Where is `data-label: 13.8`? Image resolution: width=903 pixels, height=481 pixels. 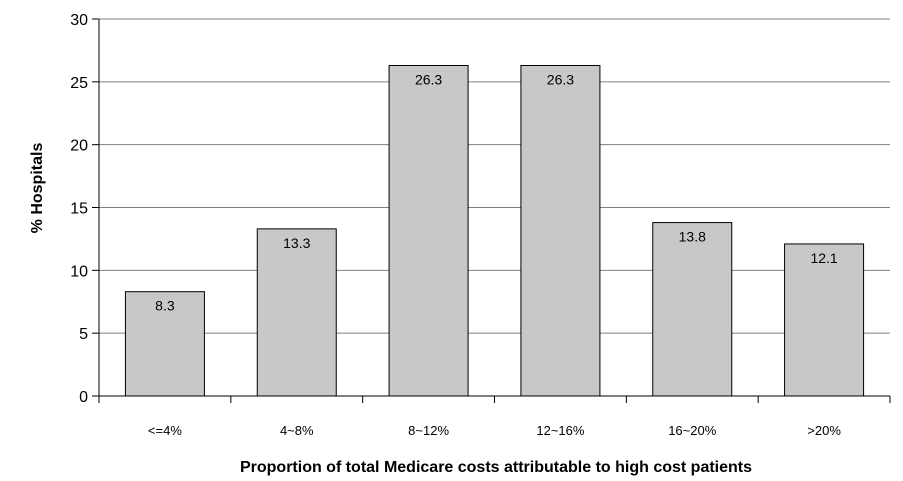
data-label: 13.8 is located at coordinates (692, 237).